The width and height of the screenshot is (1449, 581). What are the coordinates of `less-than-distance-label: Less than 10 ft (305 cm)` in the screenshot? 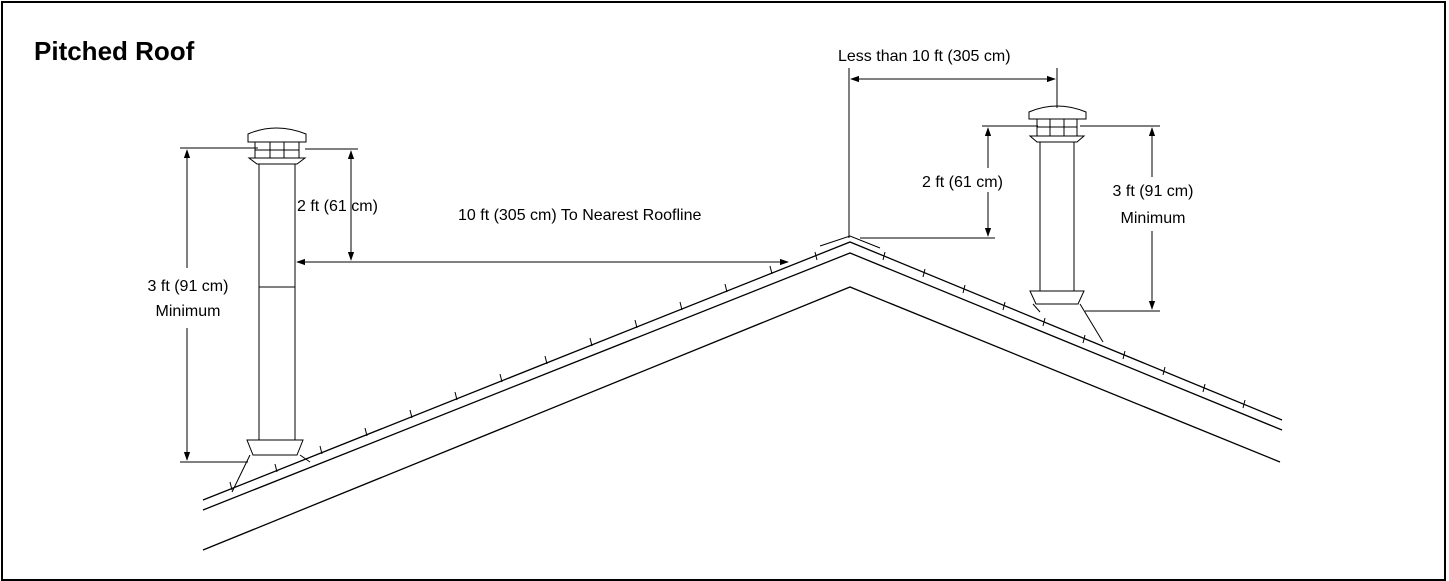 It's located at (924, 56).